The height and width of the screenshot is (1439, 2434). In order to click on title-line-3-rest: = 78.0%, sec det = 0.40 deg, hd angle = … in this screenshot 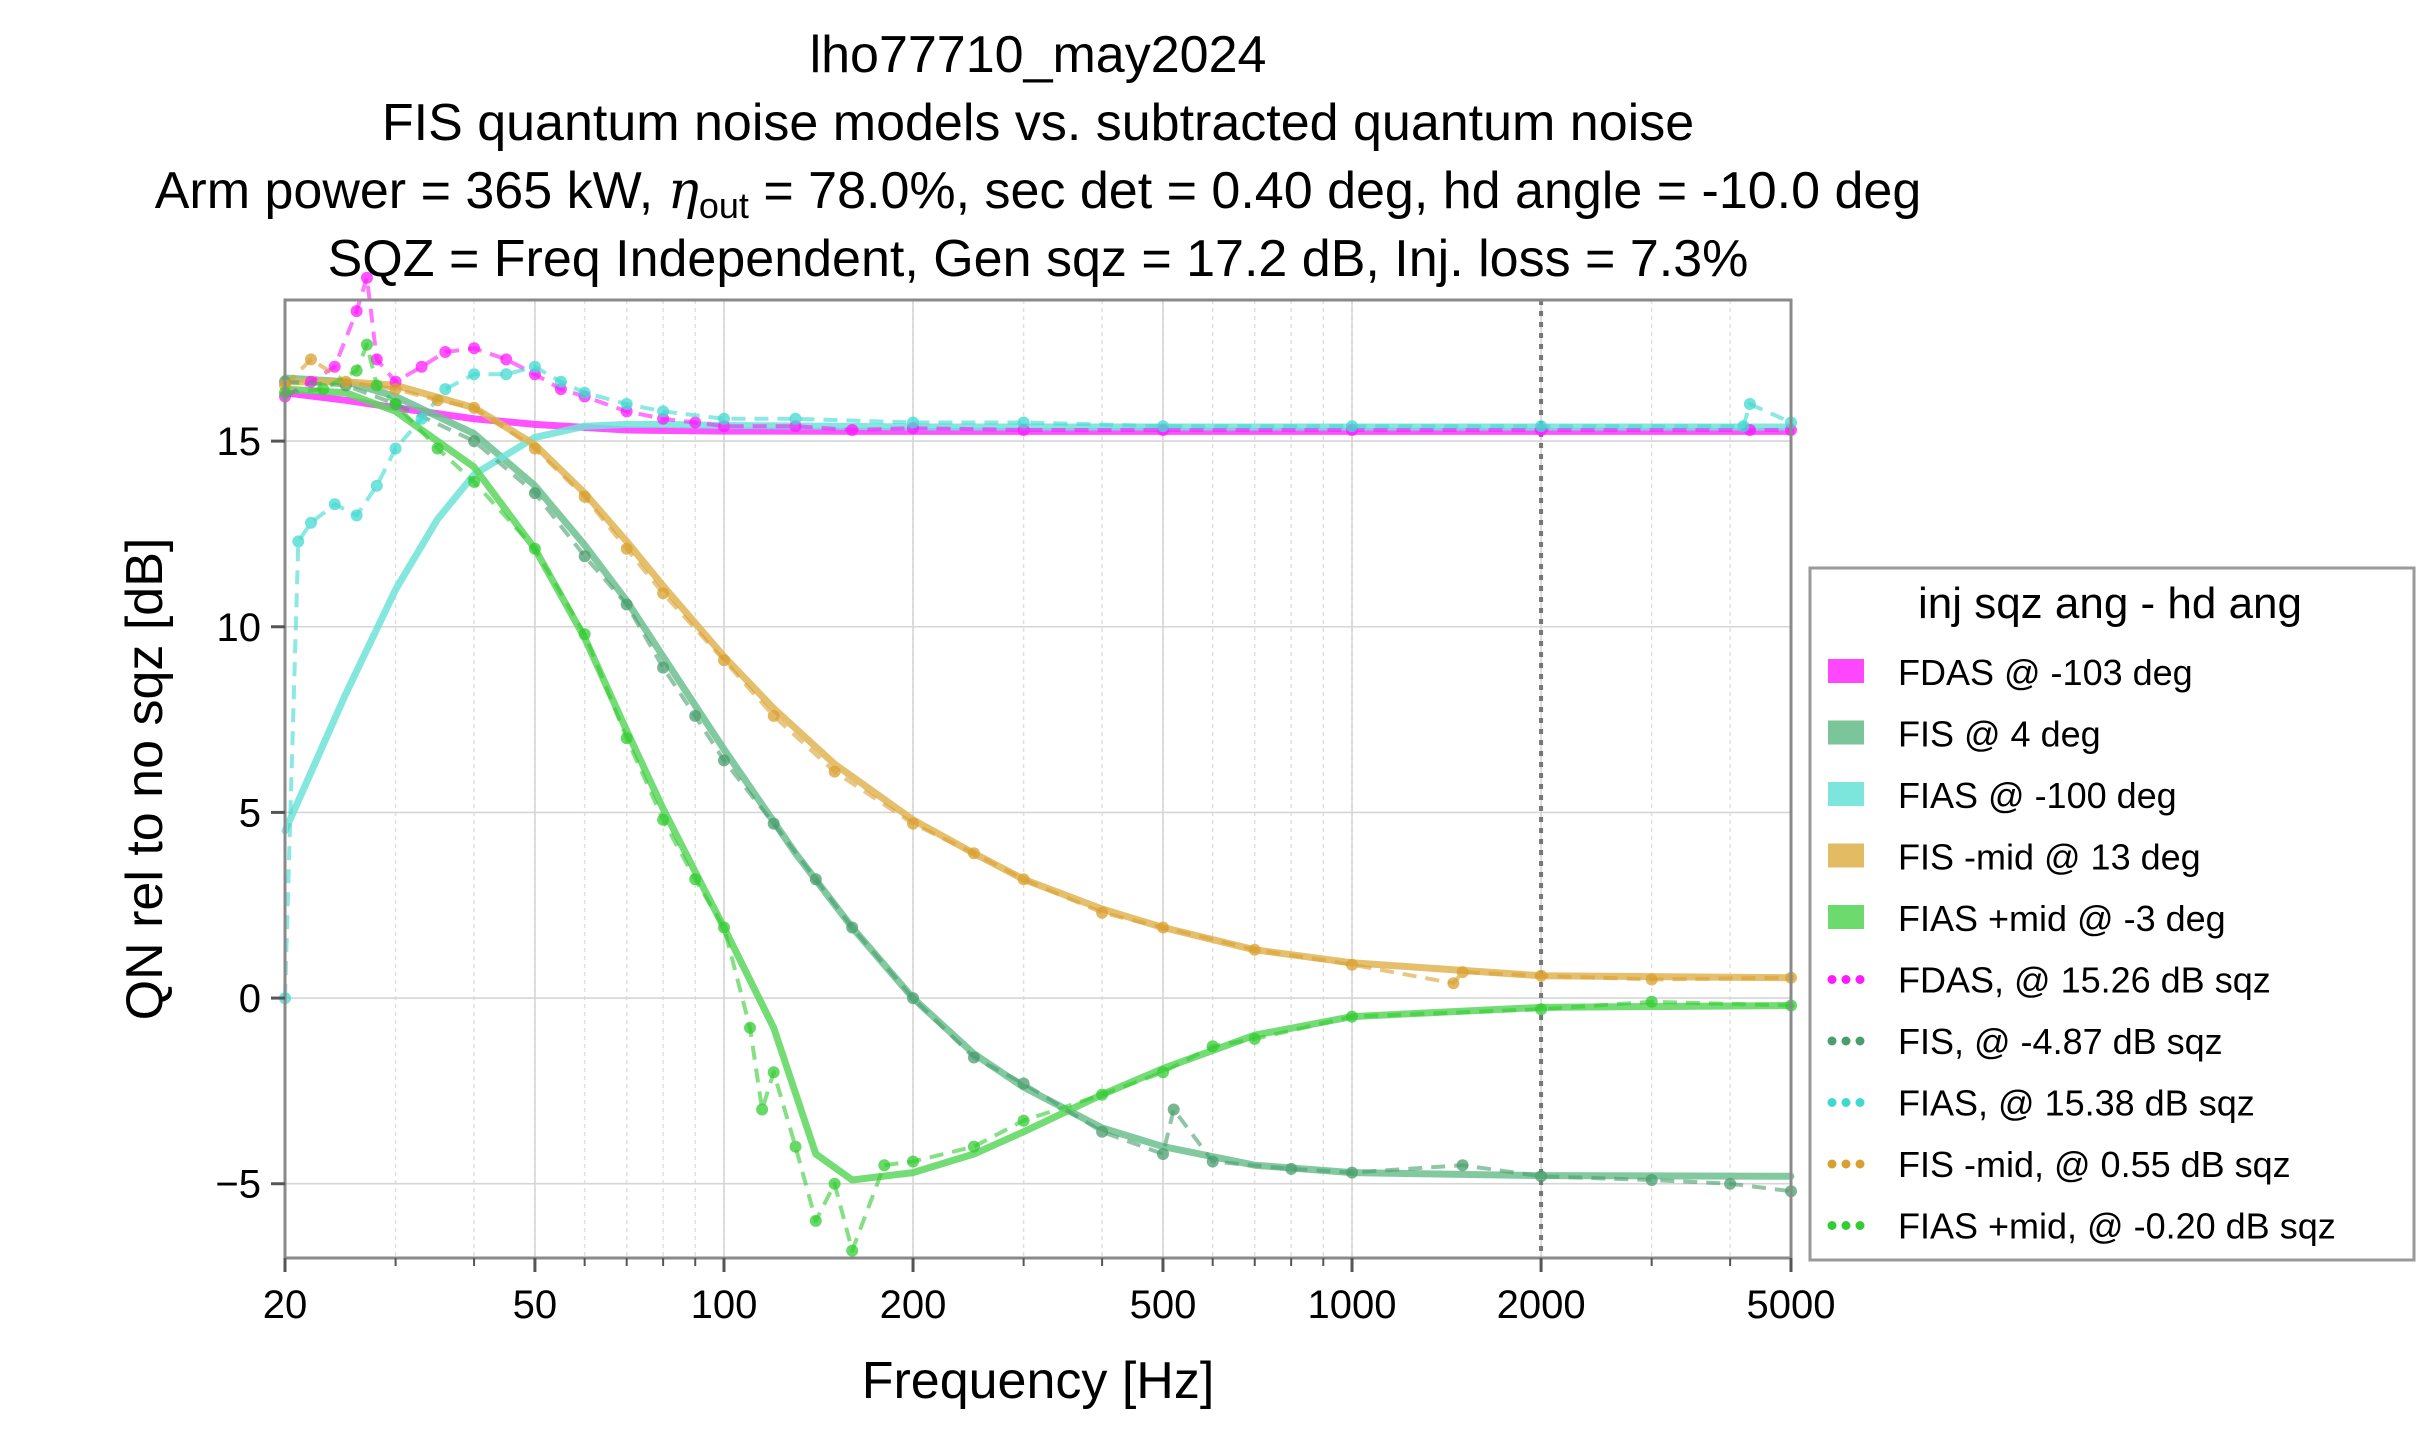, I will do `click(1335, 191)`.